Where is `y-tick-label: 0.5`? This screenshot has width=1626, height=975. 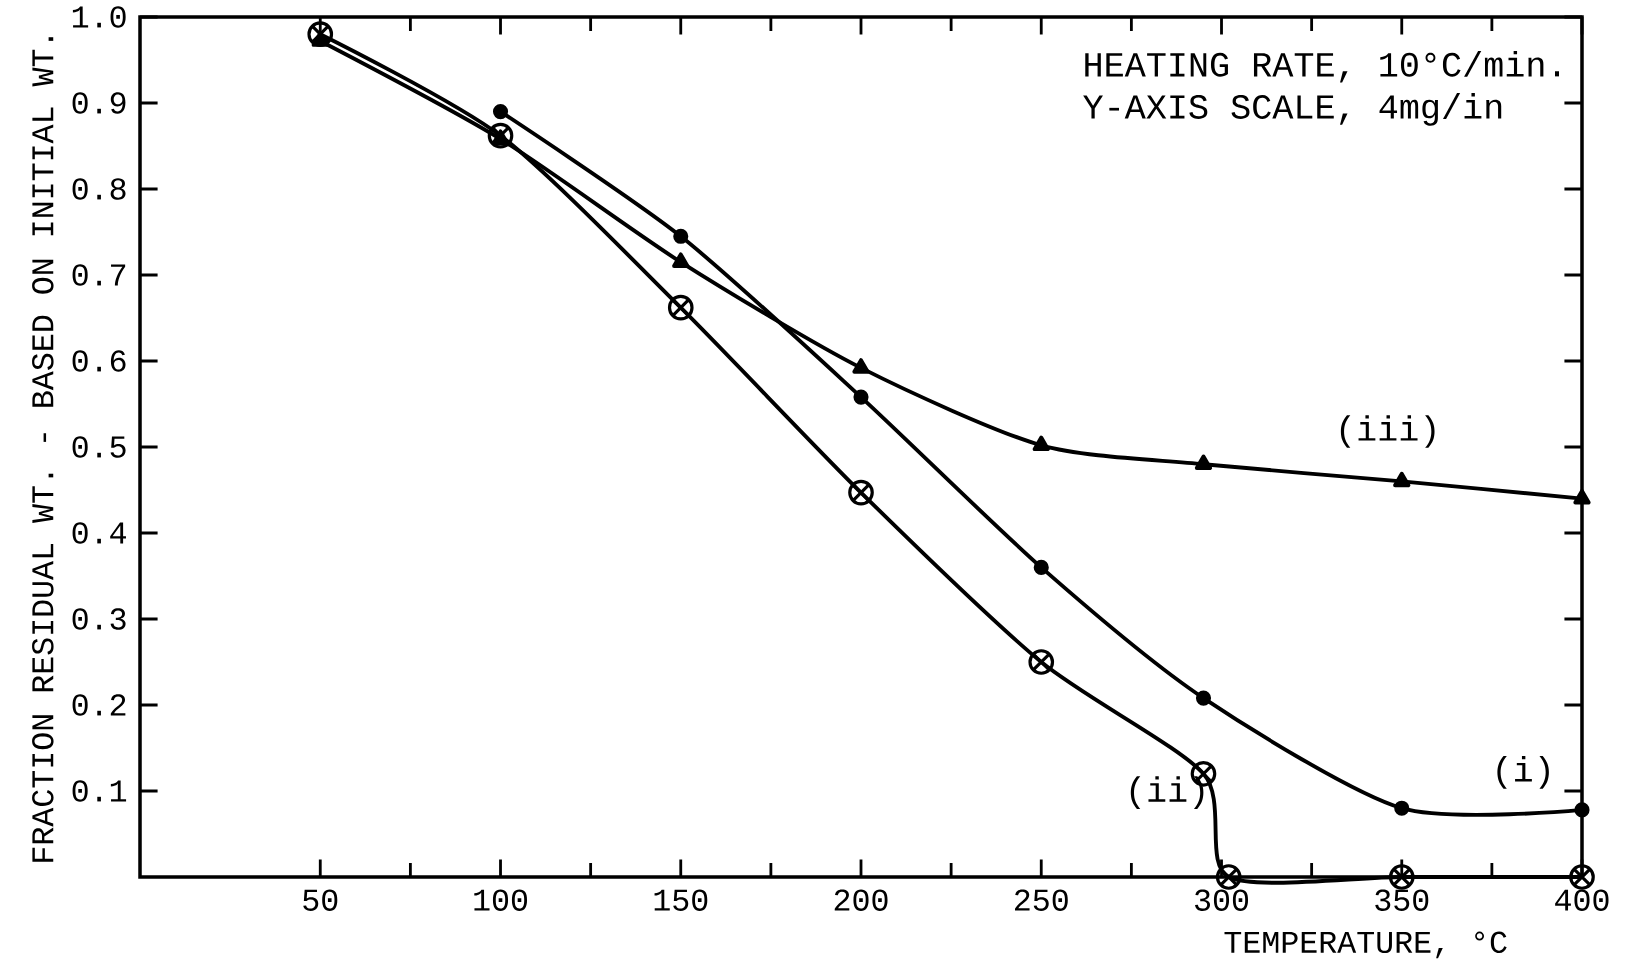
y-tick-label: 0.5 is located at coordinates (99, 447).